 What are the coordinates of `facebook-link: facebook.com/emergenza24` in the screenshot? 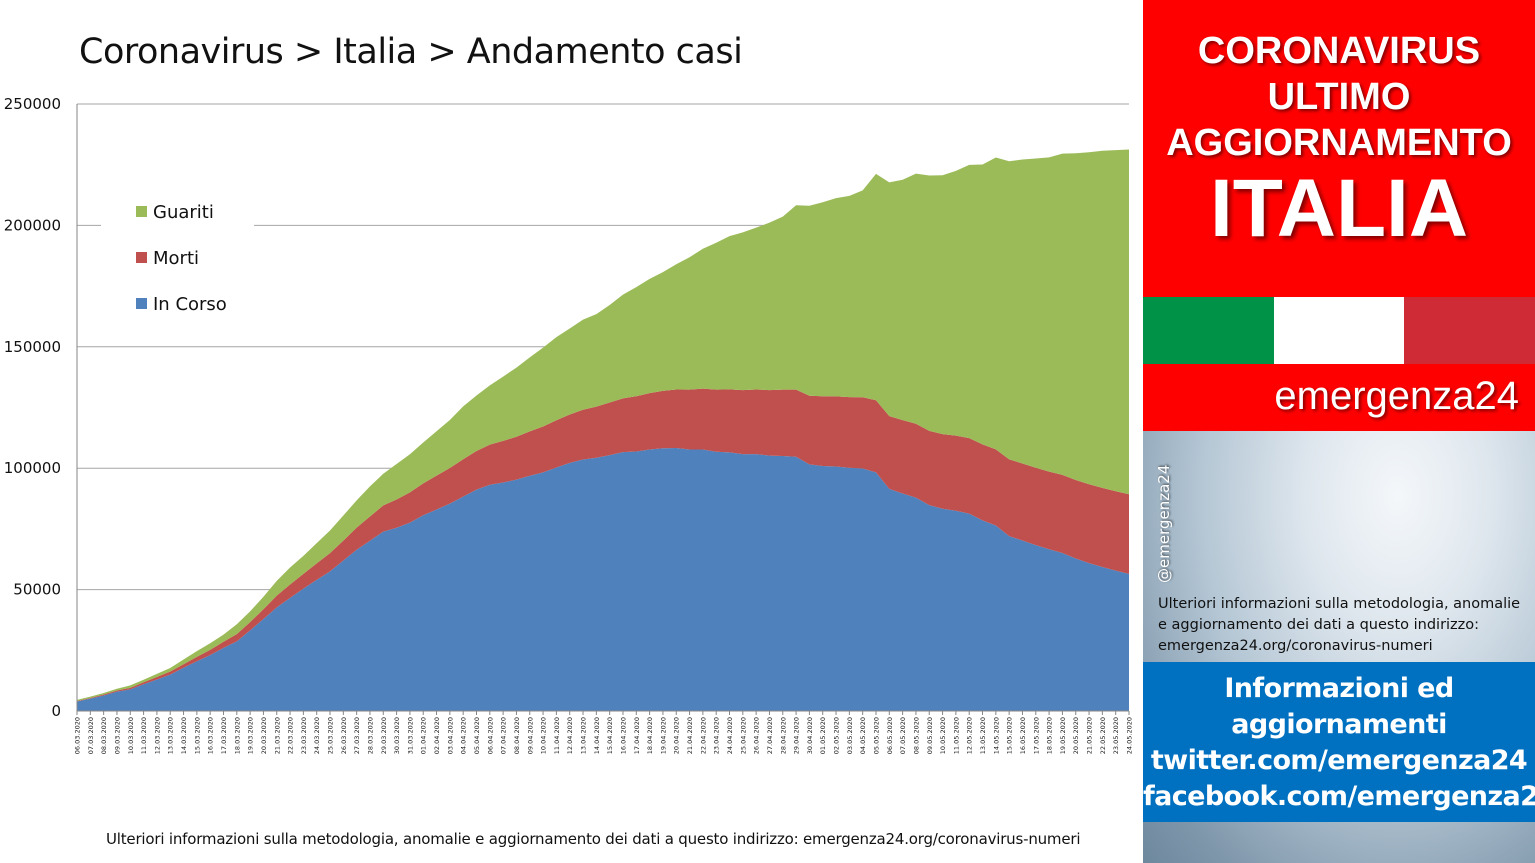 It's located at (1339, 796).